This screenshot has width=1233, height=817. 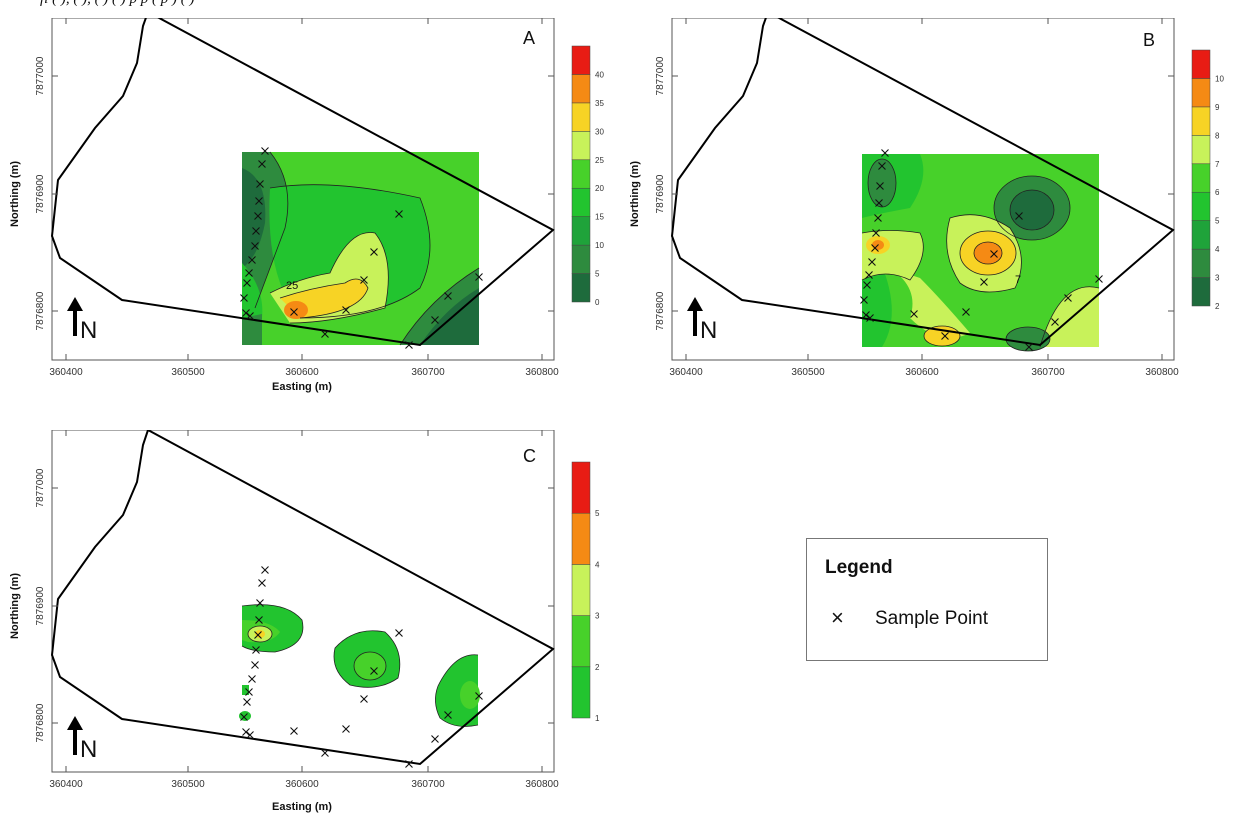 What do you see at coordinates (542, 372) in the screenshot?
I see `x-tick-label: 360800` at bounding box center [542, 372].